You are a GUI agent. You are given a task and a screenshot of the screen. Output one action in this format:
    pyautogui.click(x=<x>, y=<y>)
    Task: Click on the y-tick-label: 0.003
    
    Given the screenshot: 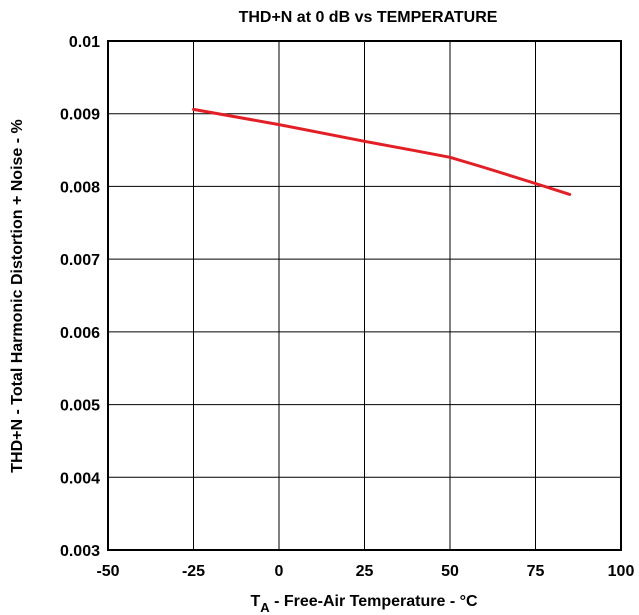 What is the action you would take?
    pyautogui.click(x=80, y=551)
    